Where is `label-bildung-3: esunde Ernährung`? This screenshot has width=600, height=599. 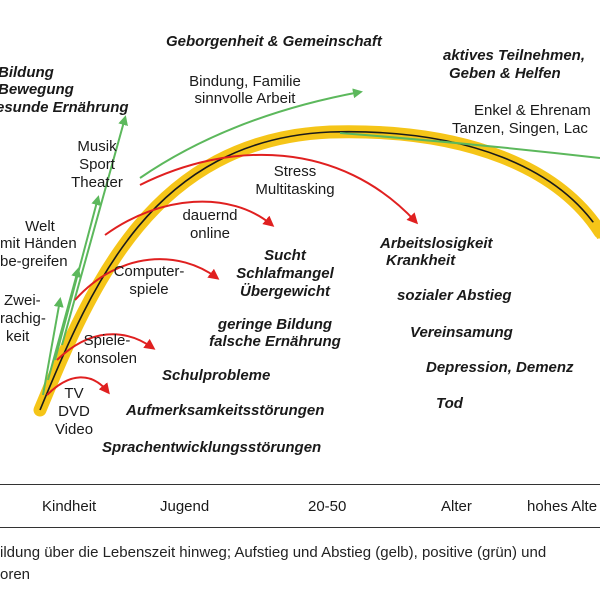 label-bildung-3: esunde Ernährung is located at coordinates (64, 107).